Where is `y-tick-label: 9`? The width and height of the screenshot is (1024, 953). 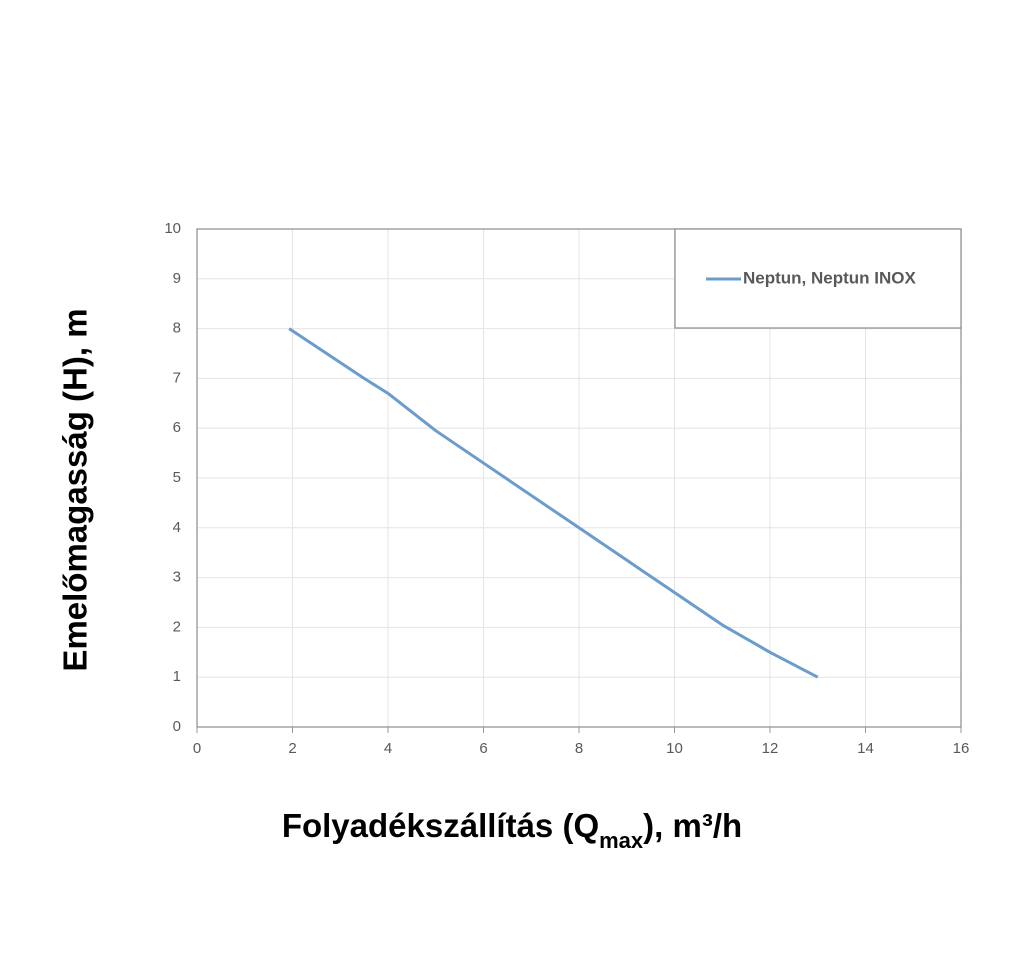
y-tick-label: 9 is located at coordinates (177, 278).